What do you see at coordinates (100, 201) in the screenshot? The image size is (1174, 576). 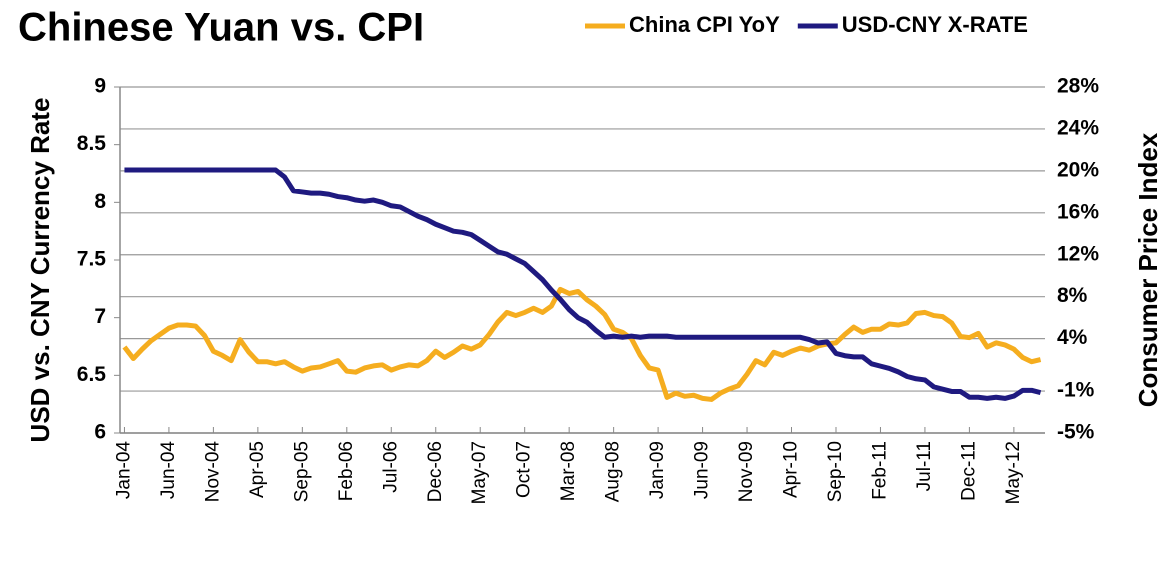 I see `y-tick-label: 8` at bounding box center [100, 201].